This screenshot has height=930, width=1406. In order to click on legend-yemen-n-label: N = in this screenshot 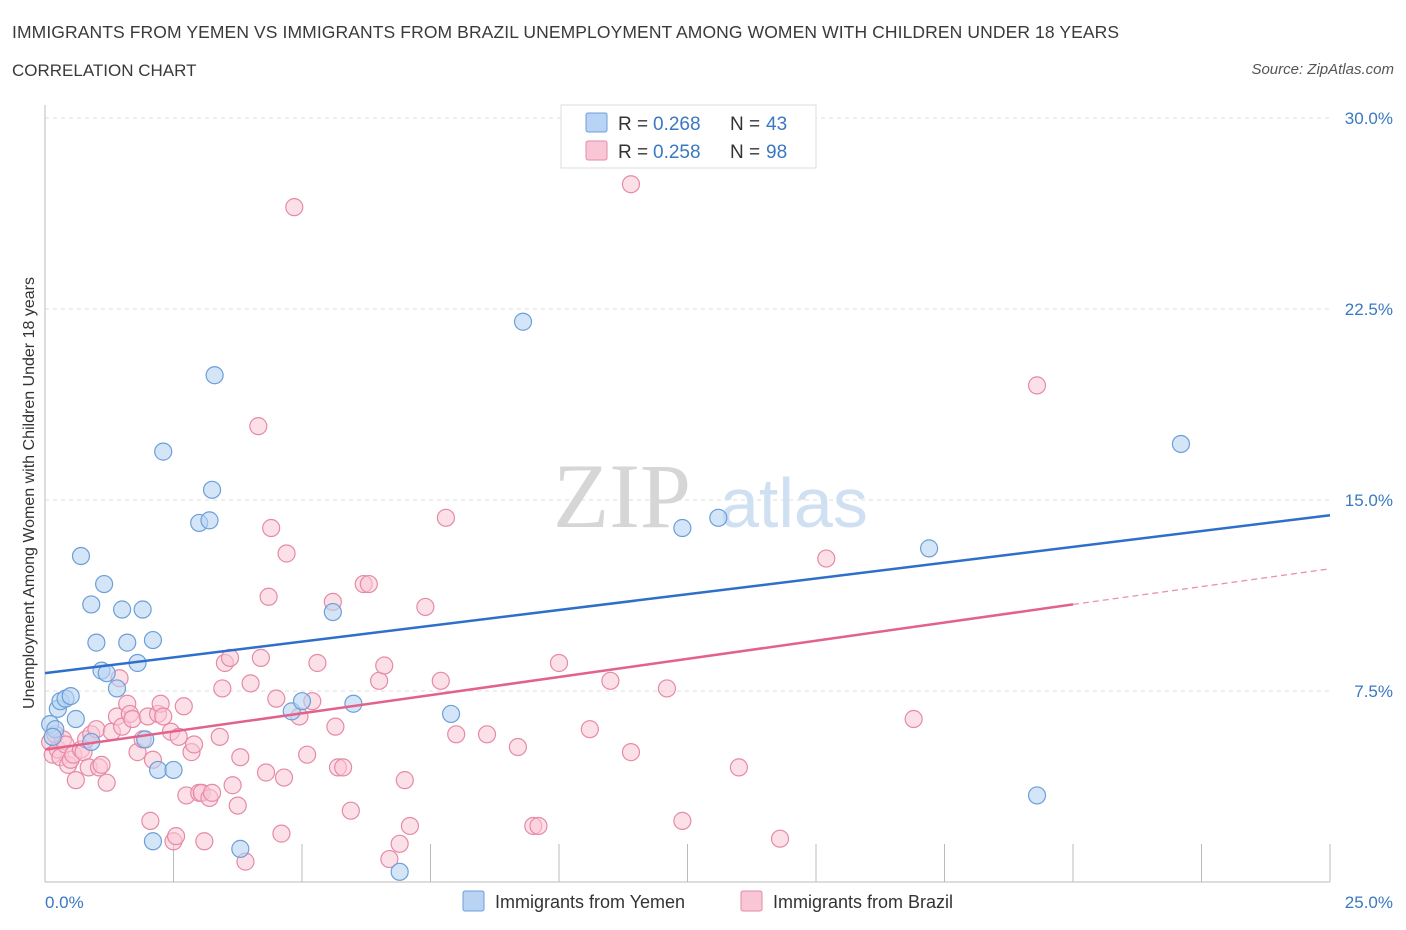, I will do `click(745, 124)`.